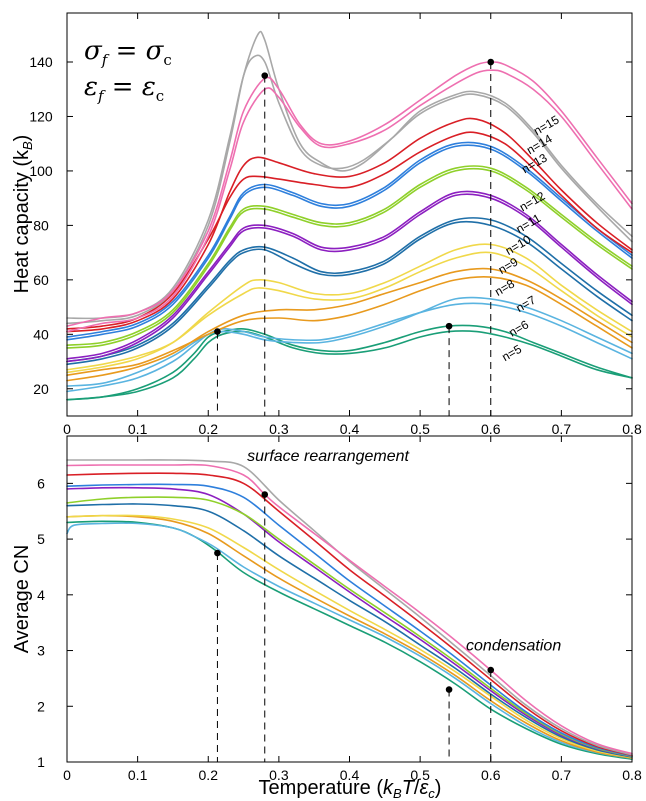  I want to click on equation-epsilon: εf = εc, so click(124, 88).